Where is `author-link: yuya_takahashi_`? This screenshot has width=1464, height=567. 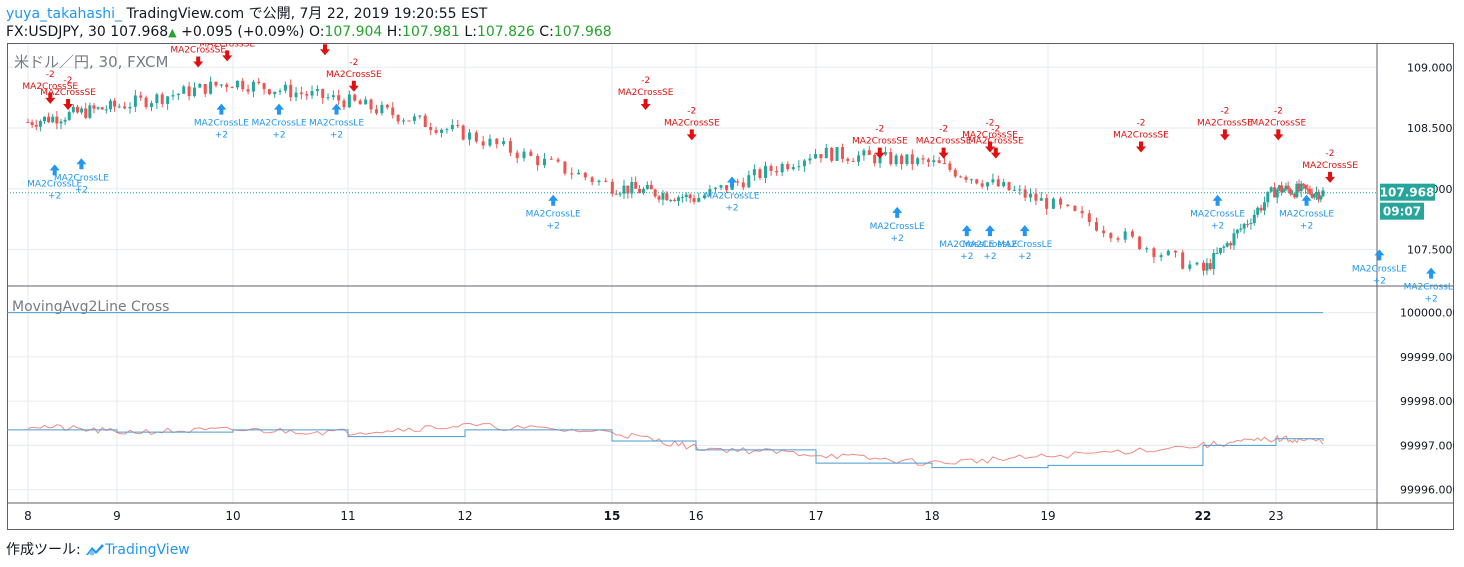
author-link: yuya_takahashi_ is located at coordinates (64, 14).